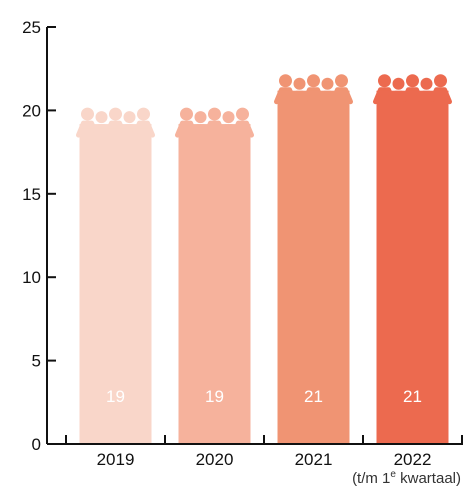 Image resolution: width=467 pixels, height=488 pixels. I want to click on x-tick-label: 2020, so click(215, 459).